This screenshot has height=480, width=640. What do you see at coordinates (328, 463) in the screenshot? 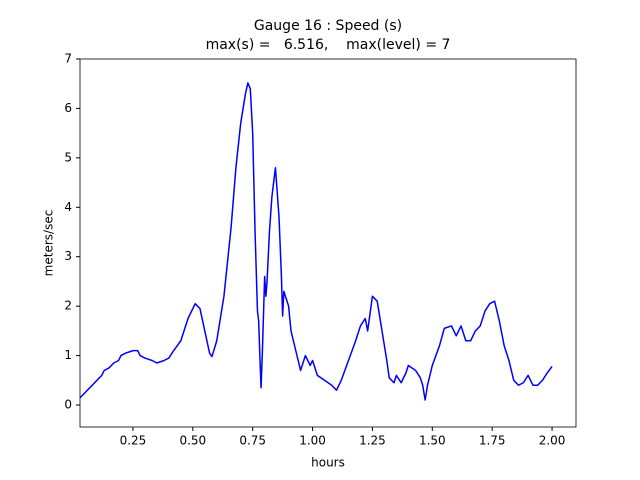
I see `x-axis-label: hours` at bounding box center [328, 463].